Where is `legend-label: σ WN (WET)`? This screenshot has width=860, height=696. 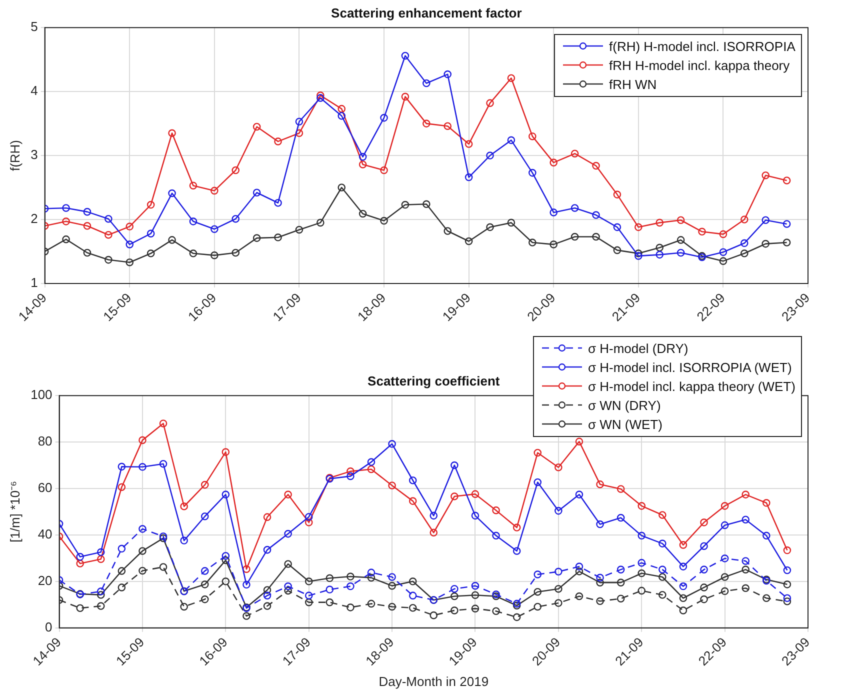
legend-label: σ WN (WET) is located at coordinates (625, 424).